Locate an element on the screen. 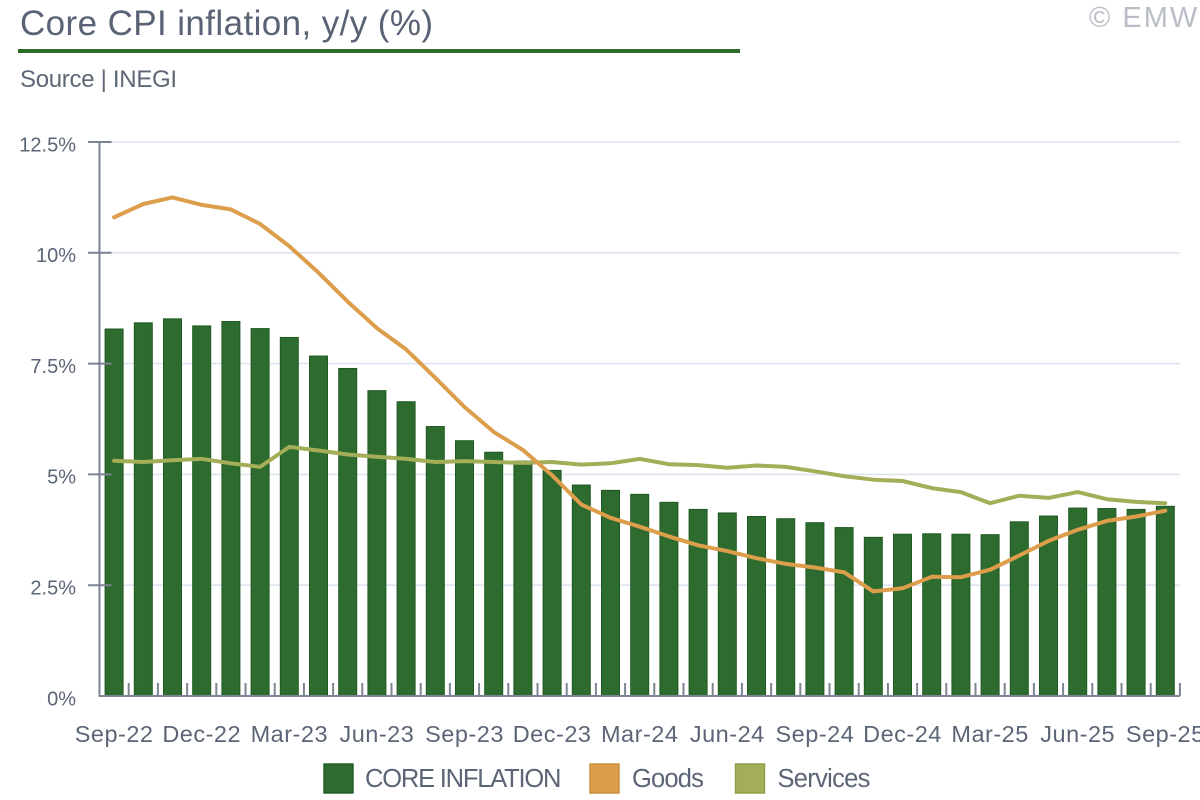 This screenshot has height=800, width=1200. svg-text: 10% is located at coordinates (56, 256).